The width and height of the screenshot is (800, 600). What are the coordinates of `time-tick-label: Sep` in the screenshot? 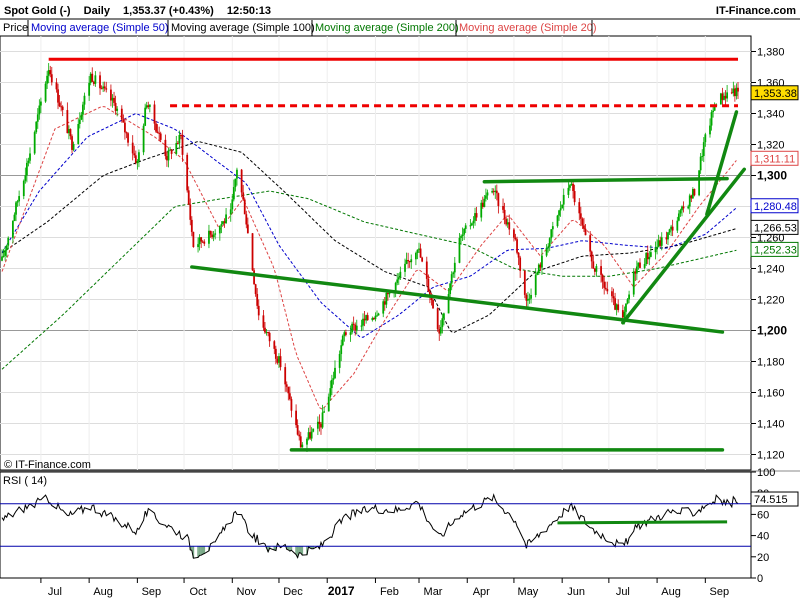 It's located at (152, 592).